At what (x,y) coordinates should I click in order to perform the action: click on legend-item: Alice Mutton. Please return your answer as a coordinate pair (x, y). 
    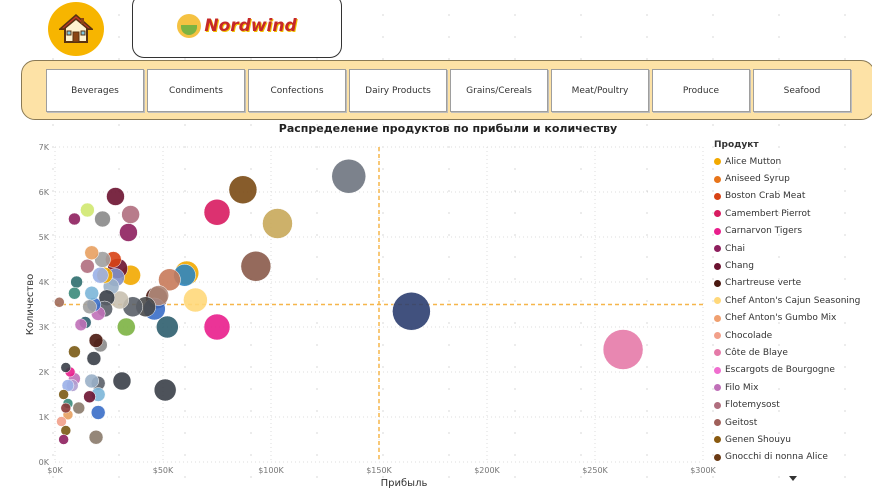
    Looking at the image, I should click on (793, 161).